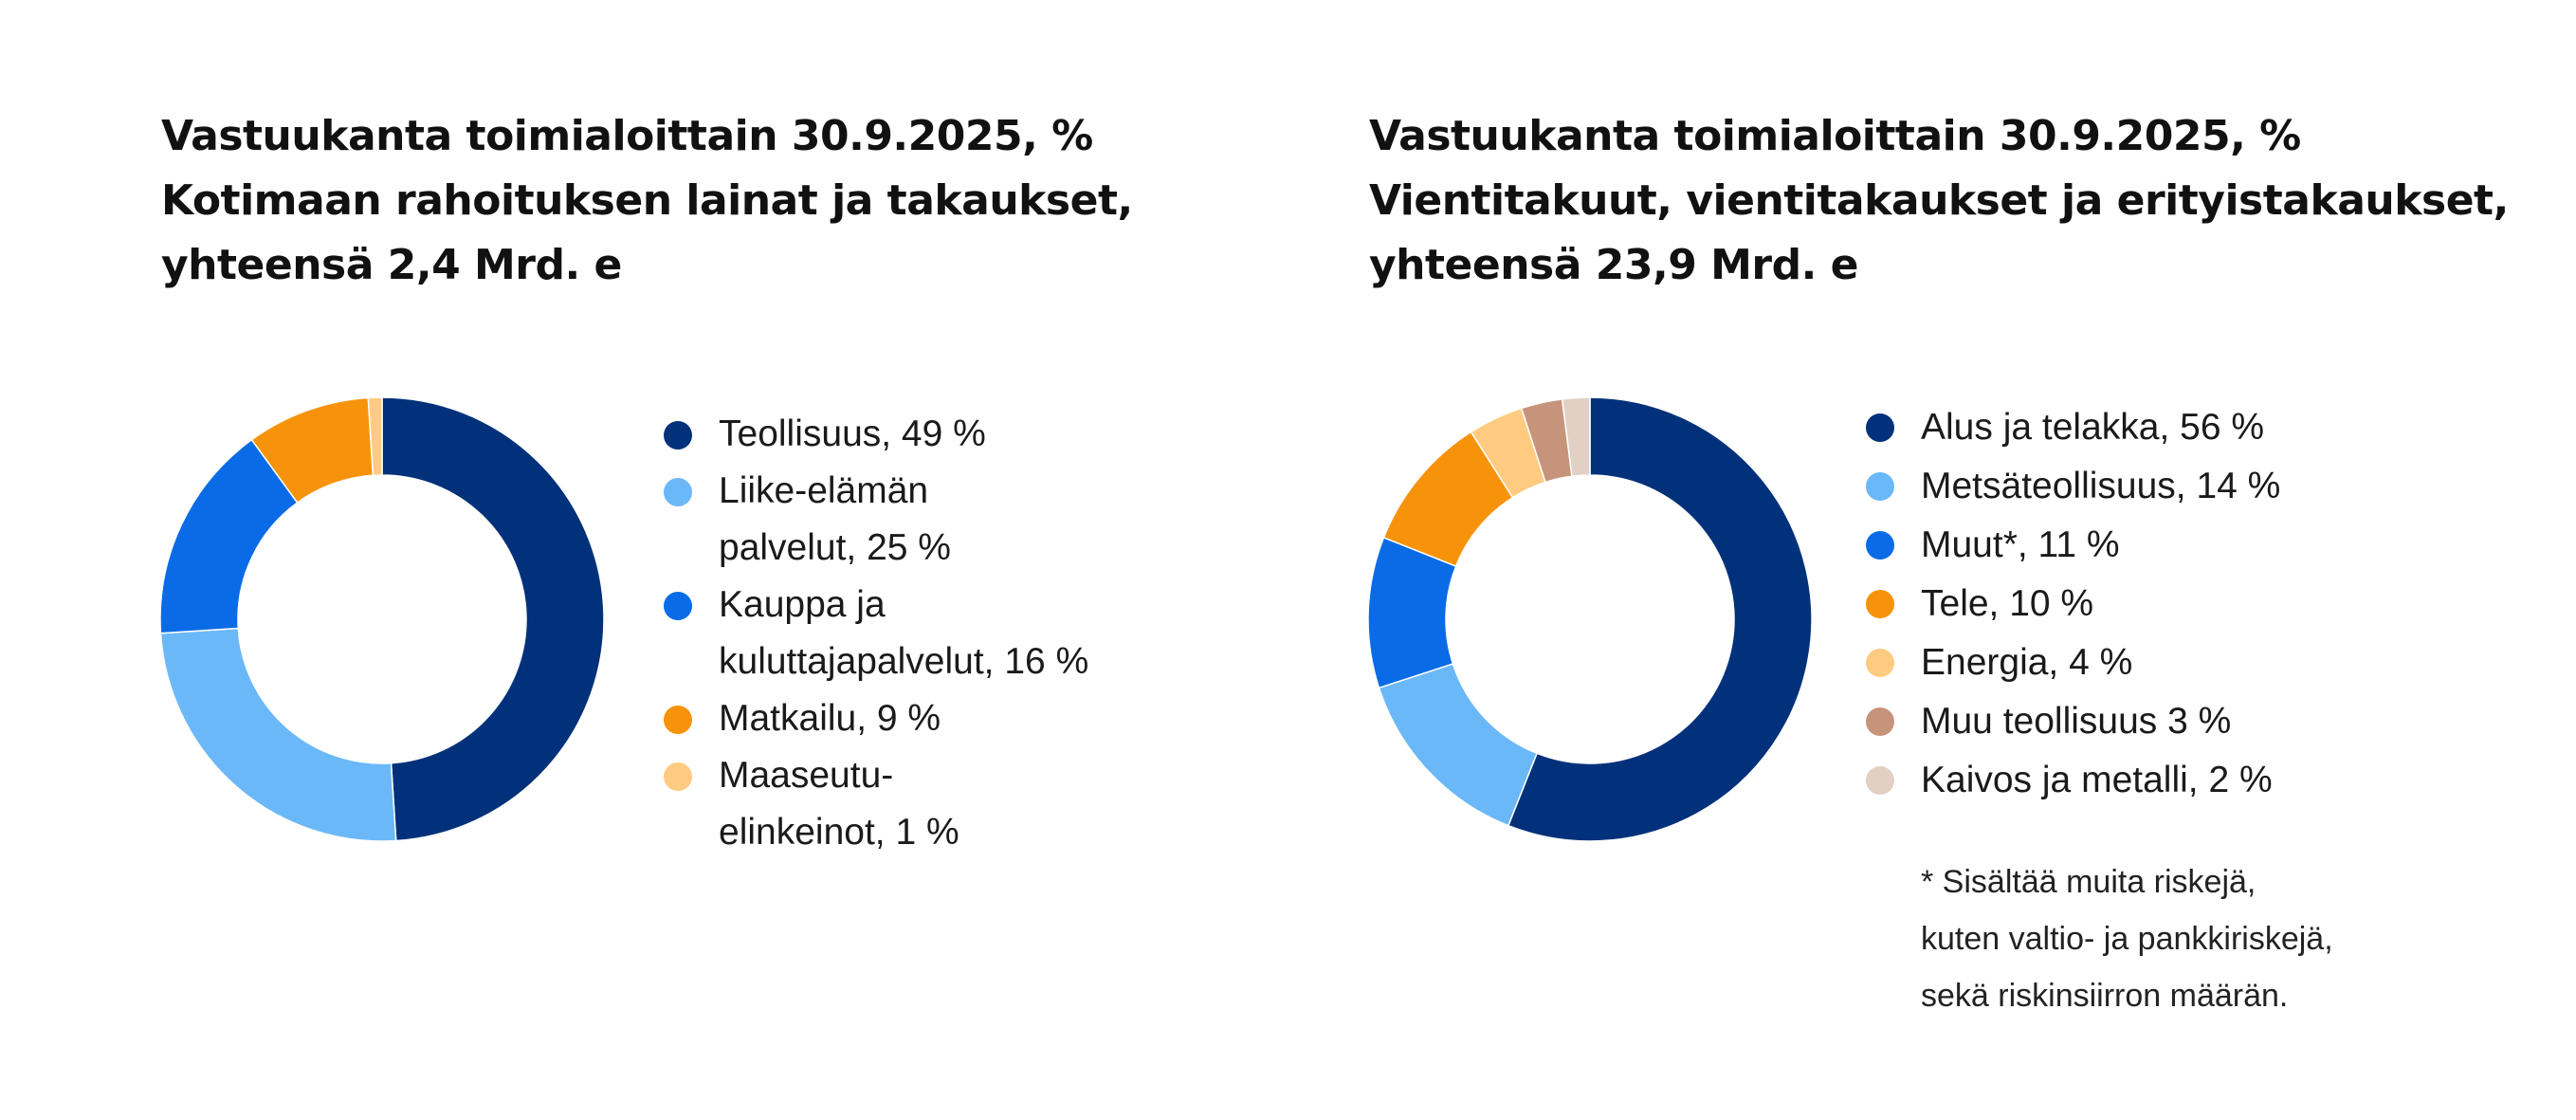 The image size is (2576, 1120). Describe the element at coordinates (2169, 545) in the screenshot. I see `legend-item-muut: Muut*, 11 %` at that location.